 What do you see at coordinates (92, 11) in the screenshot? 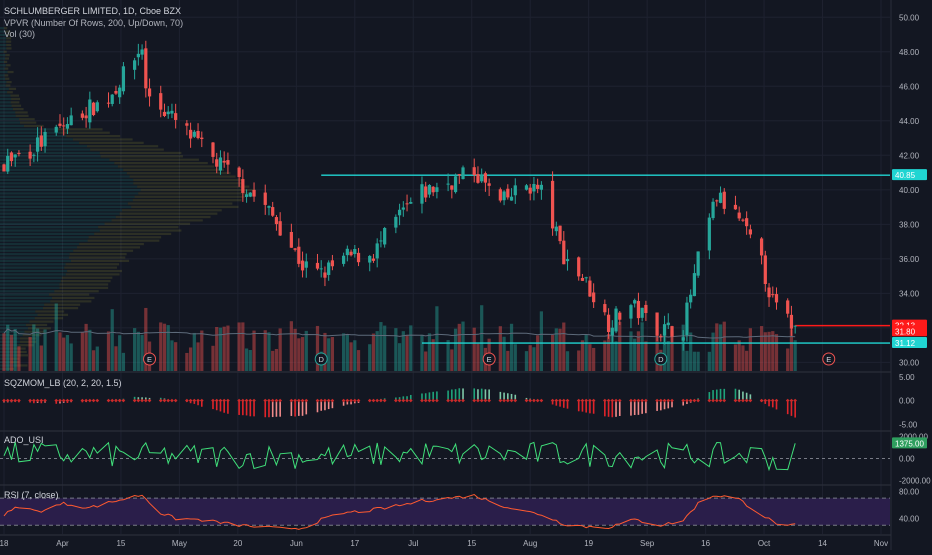
I see `symbol-title: SCHLUMBERGER LIMITED, 1D, Cboe BZX` at bounding box center [92, 11].